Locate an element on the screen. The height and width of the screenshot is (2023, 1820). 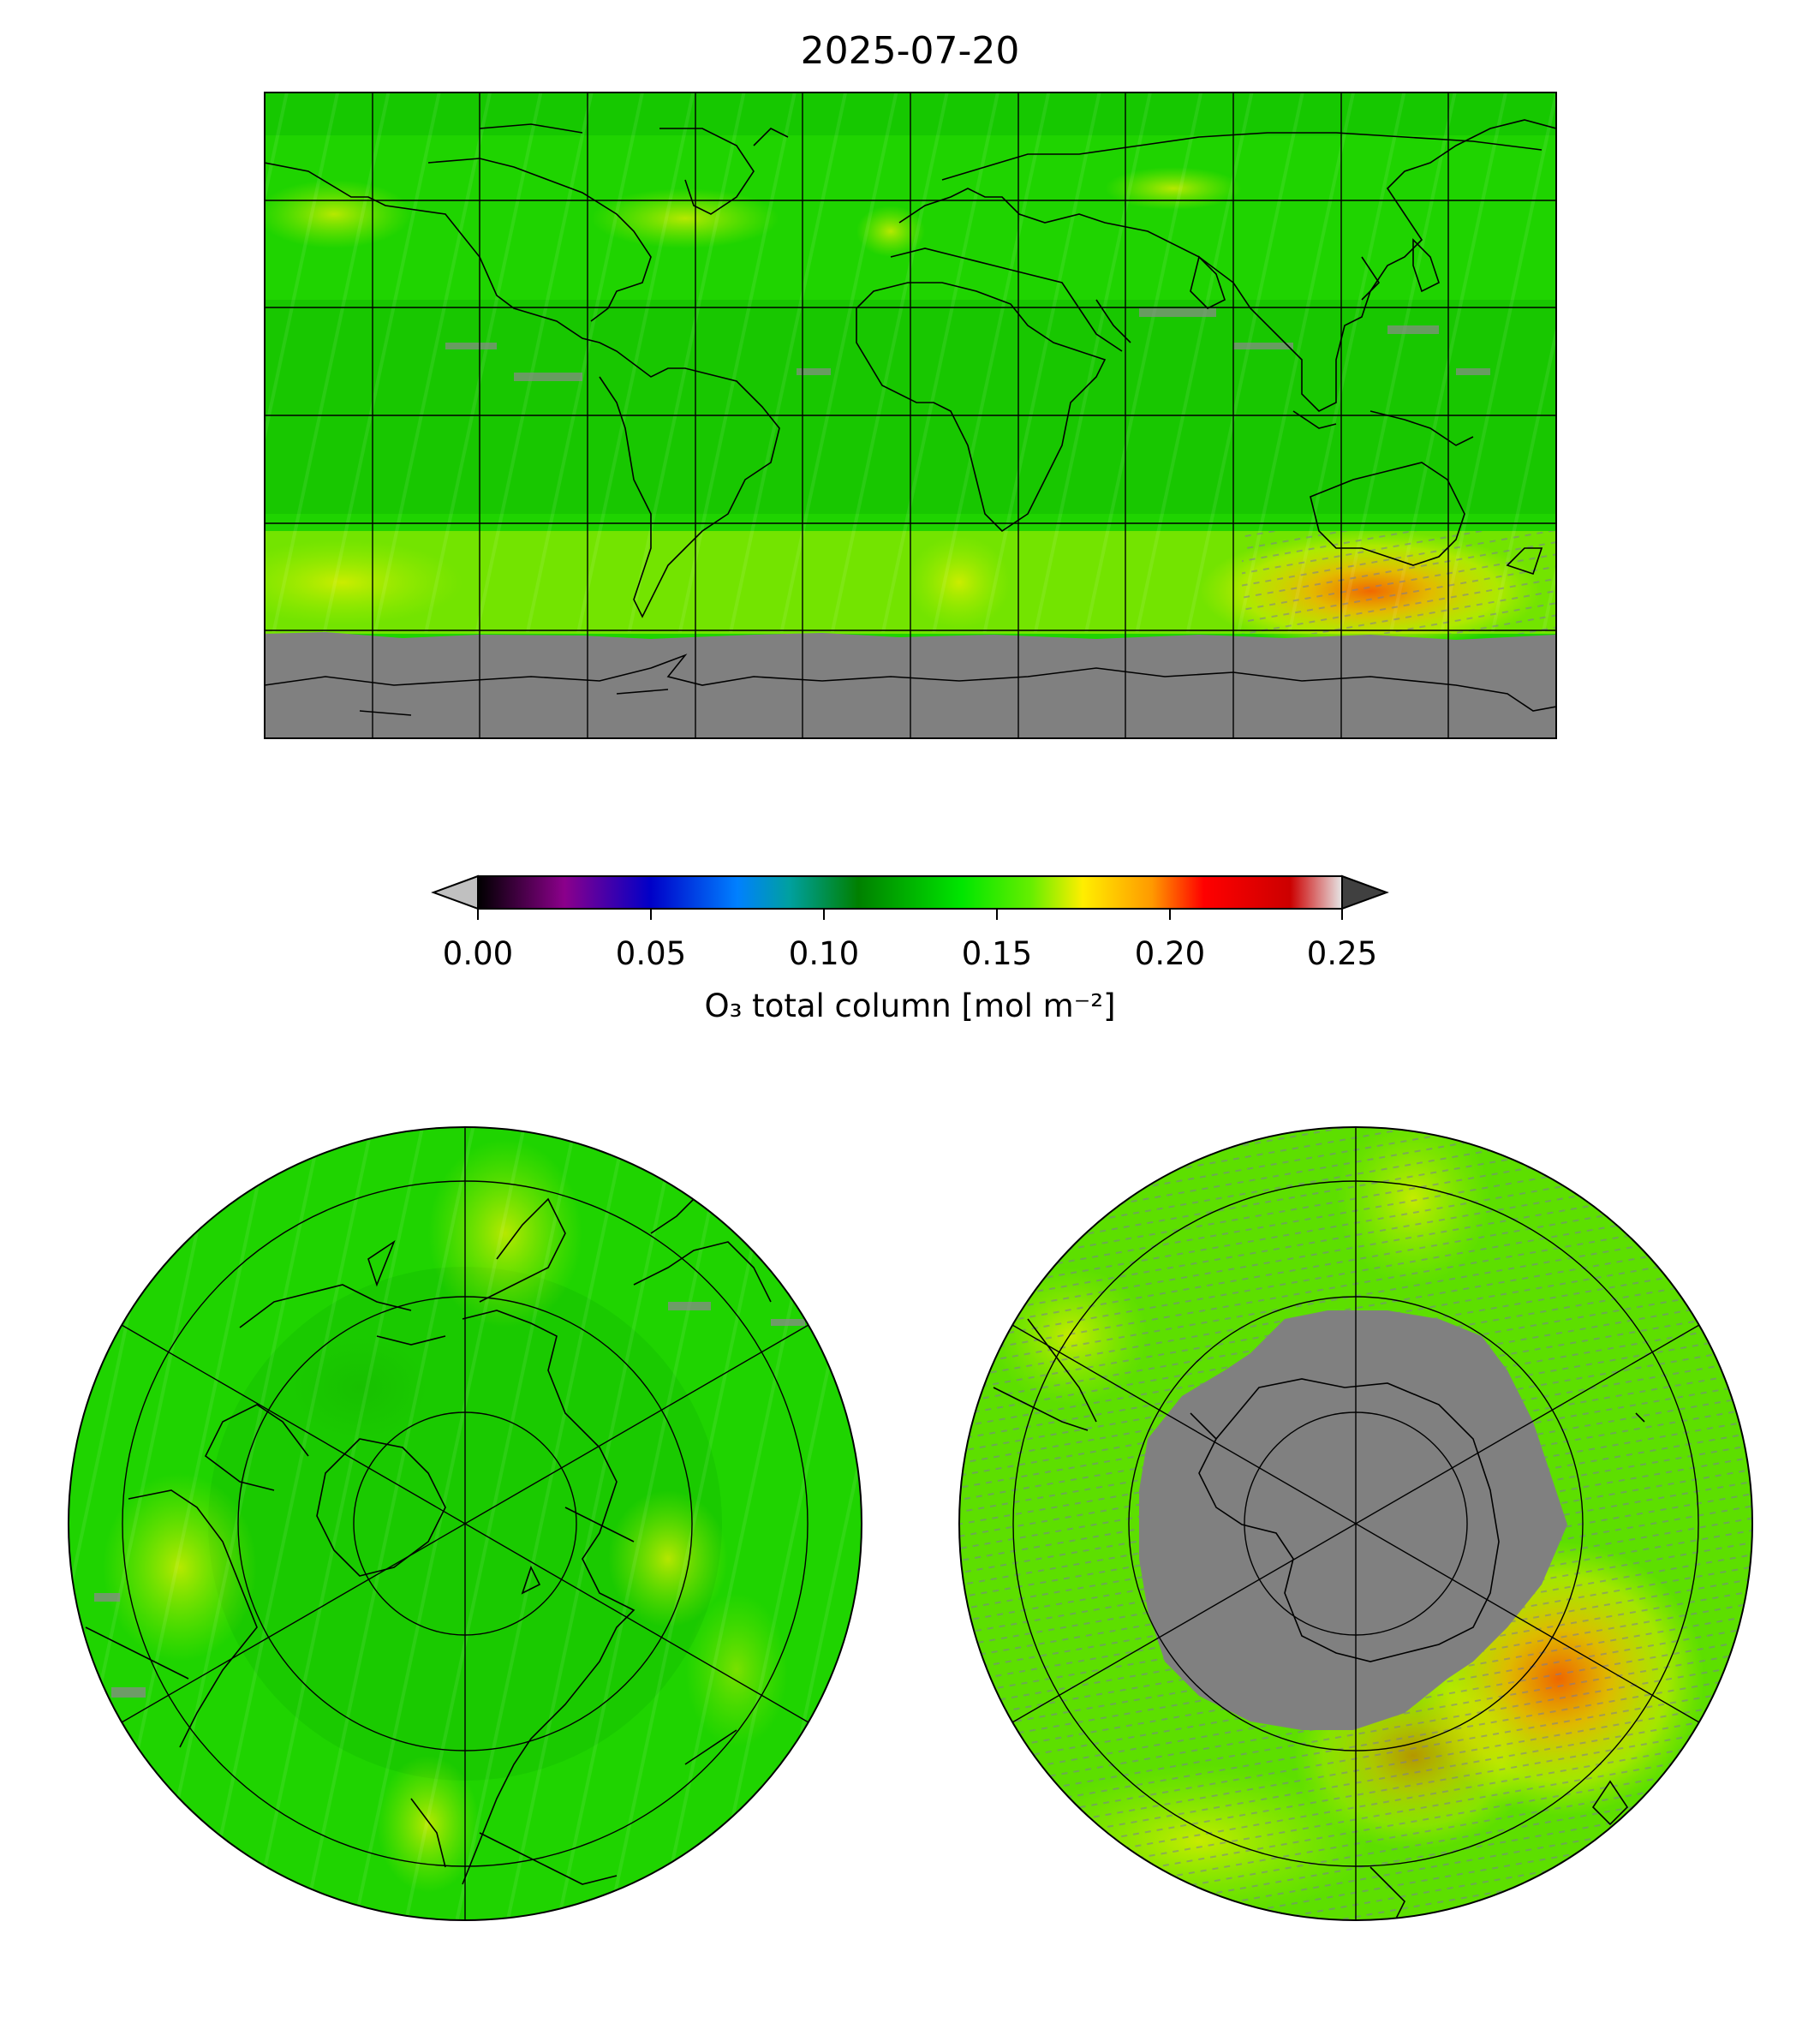
colorbar is located at coordinates (910, 897).